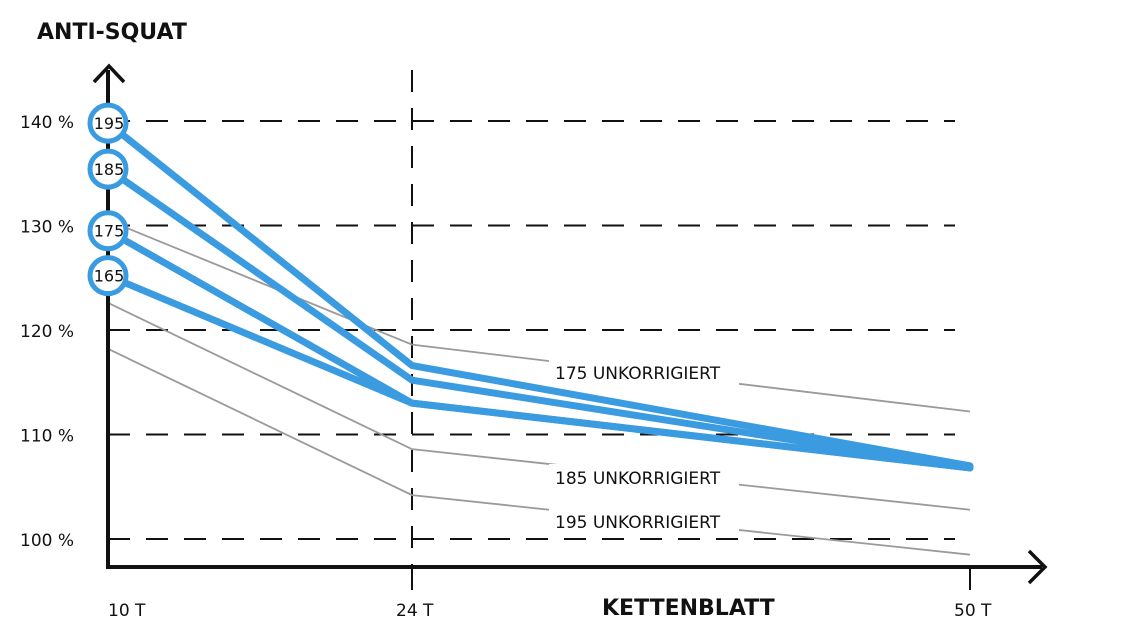  What do you see at coordinates (47, 332) in the screenshot?
I see `y-tick-label: 120 %` at bounding box center [47, 332].